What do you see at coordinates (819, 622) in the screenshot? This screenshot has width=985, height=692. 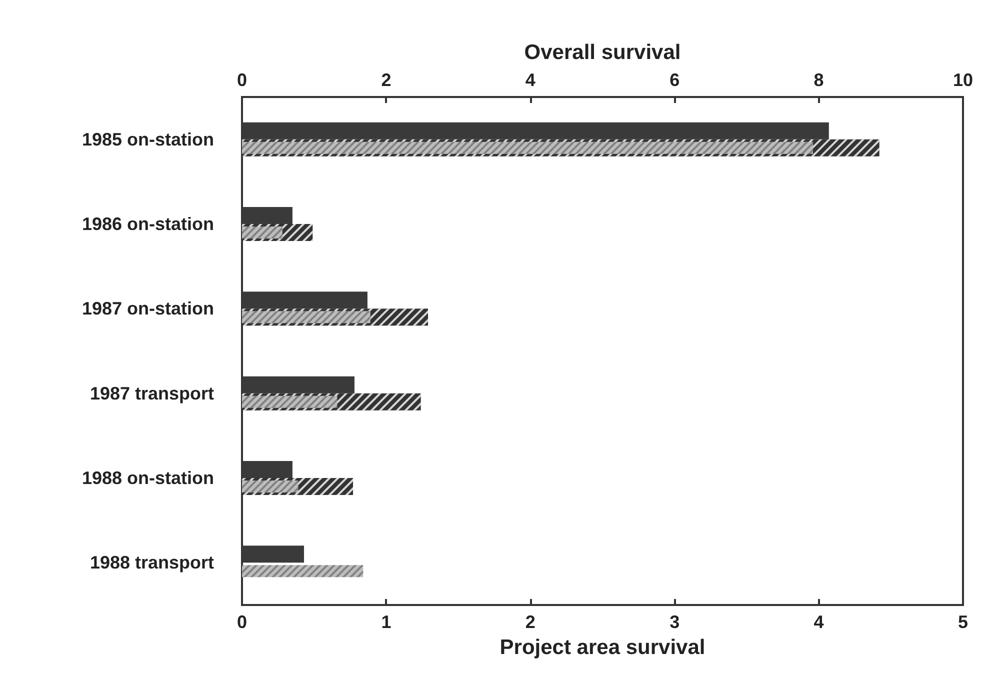 I see `x-tick-label: 4` at bounding box center [819, 622].